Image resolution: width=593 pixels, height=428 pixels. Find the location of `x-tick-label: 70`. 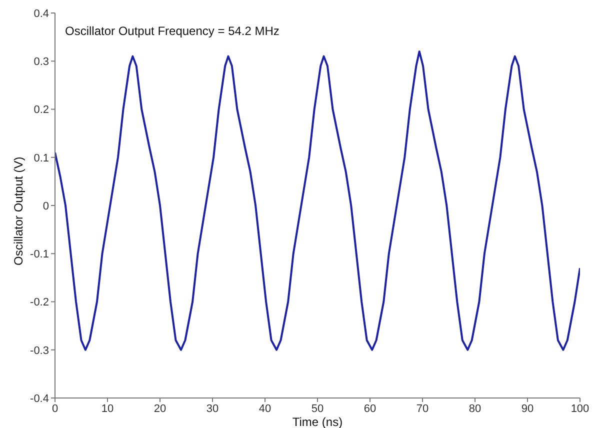

x-tick-label: 70 is located at coordinates (422, 408).